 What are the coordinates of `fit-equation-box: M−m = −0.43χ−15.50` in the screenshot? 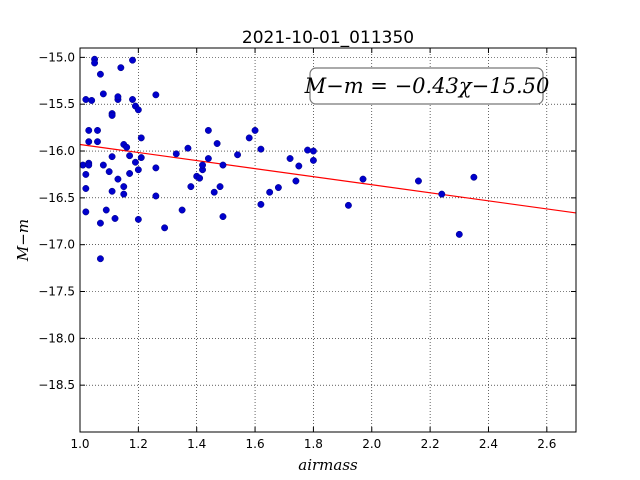 It's located at (427, 86).